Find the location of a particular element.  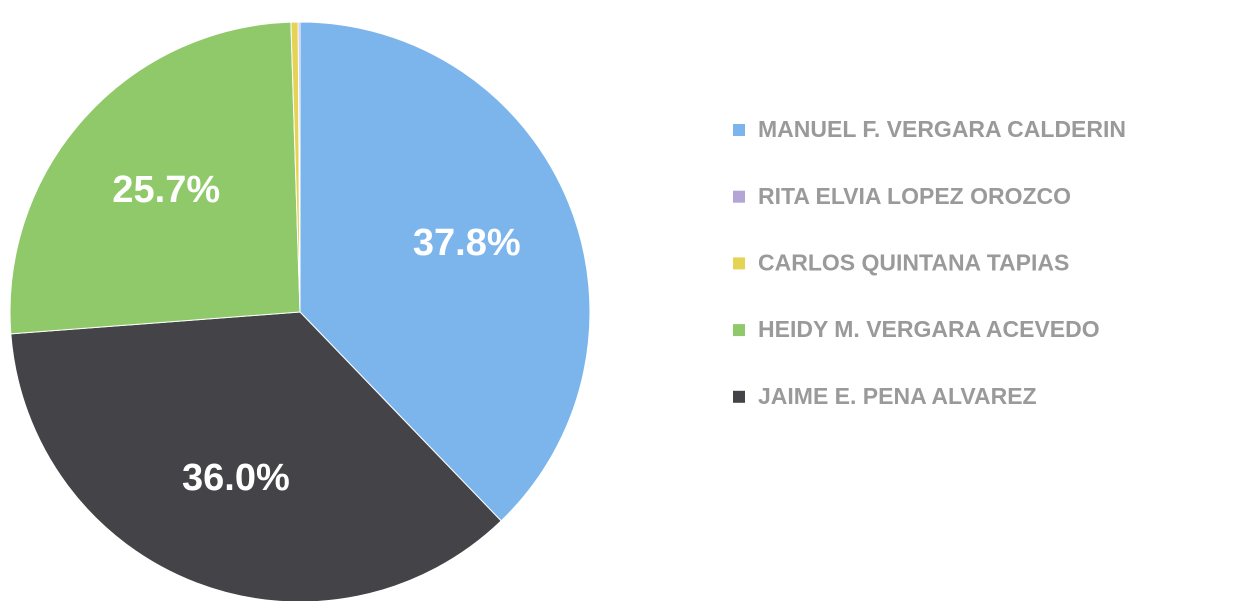

data-label: 37.8% is located at coordinates (467, 243).